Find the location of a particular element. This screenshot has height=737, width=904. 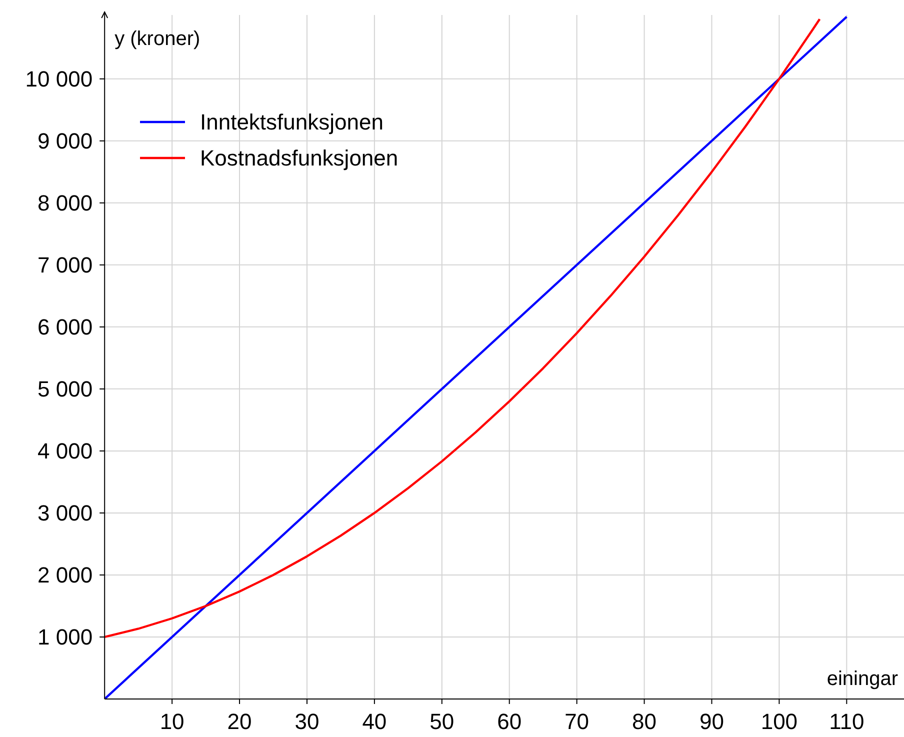

x-tick-label: 80 is located at coordinates (644, 721).